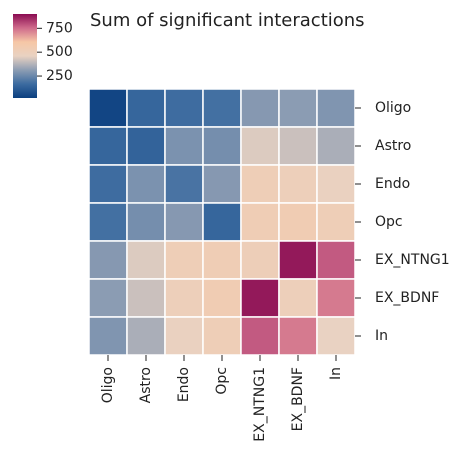  What do you see at coordinates (108, 385) in the screenshot?
I see `x-tick-label: Oligo` at bounding box center [108, 385].